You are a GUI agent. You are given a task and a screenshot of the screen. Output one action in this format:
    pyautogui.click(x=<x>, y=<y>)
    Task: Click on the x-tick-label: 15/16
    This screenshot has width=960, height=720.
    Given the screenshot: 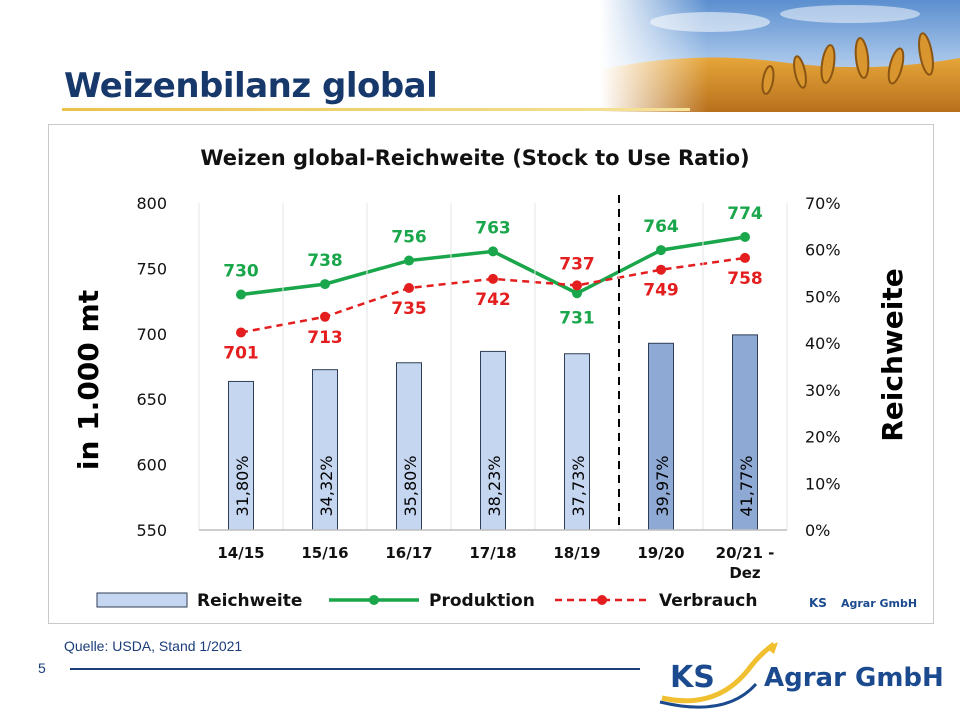 What is the action you would take?
    pyautogui.click(x=324, y=553)
    